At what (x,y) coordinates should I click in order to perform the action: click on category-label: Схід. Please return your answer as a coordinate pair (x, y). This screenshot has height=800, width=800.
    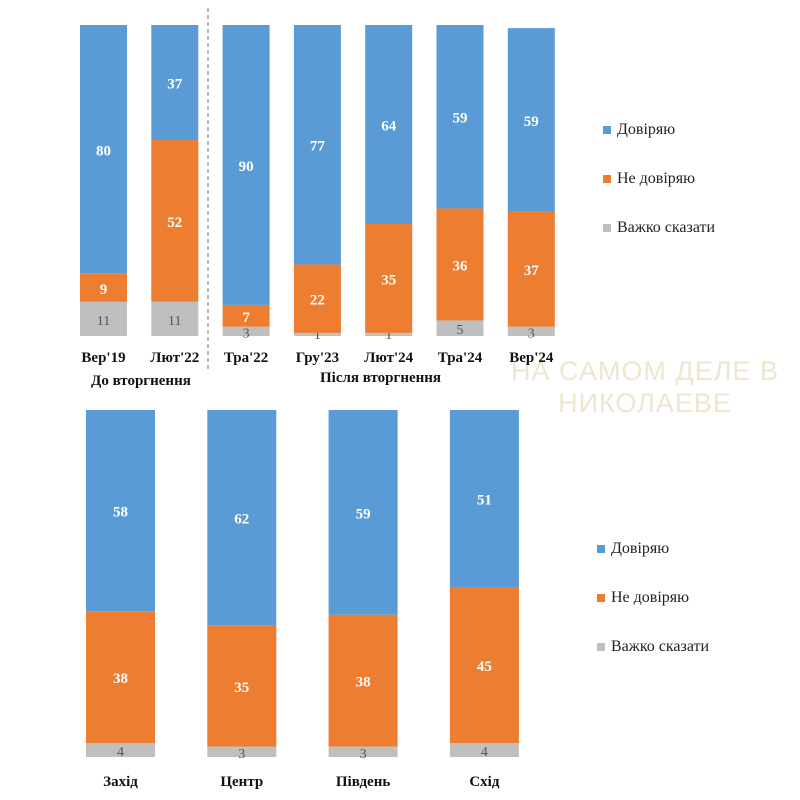
    Looking at the image, I should click on (484, 782).